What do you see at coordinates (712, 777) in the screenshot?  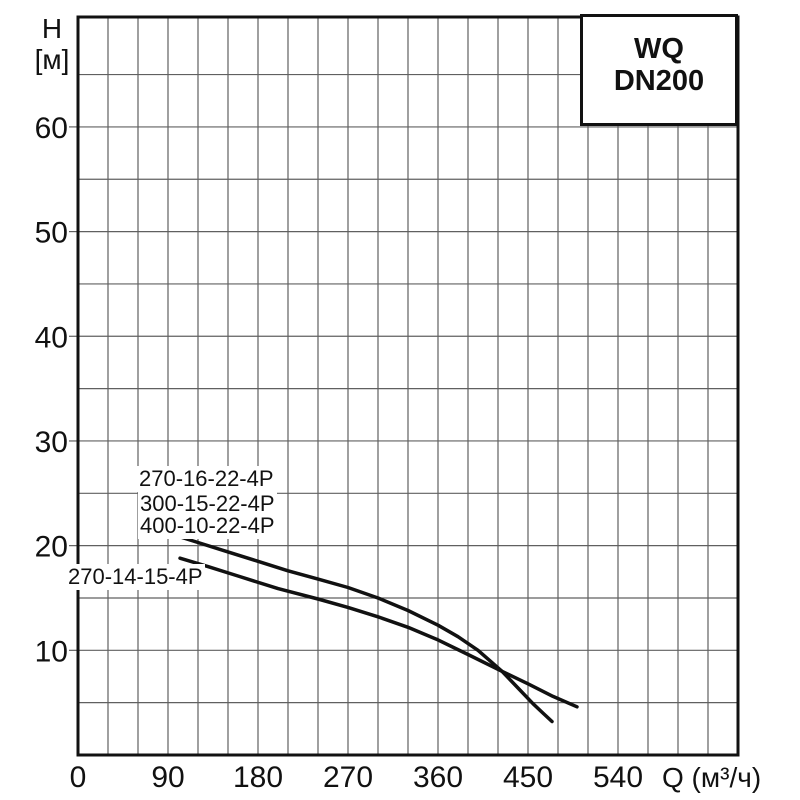 I see `x-axis-title: Q (м³/ч)` at bounding box center [712, 777].